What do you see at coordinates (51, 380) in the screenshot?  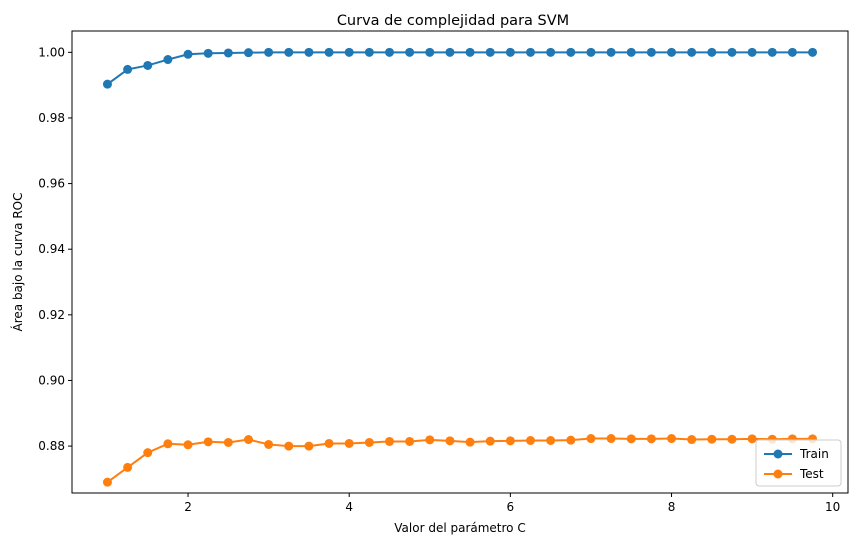 I see `y-tick-label: 0.90` at bounding box center [51, 380].